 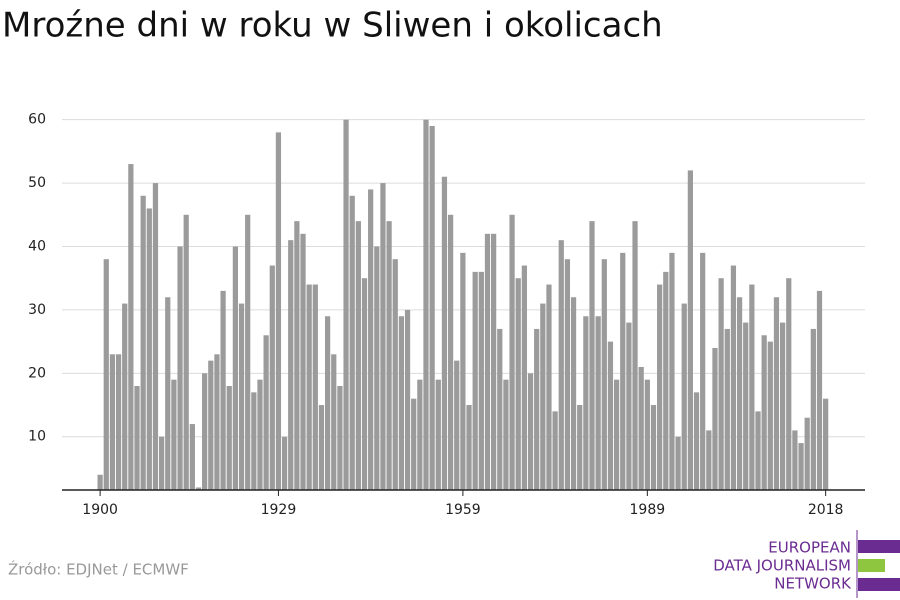 What do you see at coordinates (37, 437) in the screenshot?
I see `y-tick-label: 10` at bounding box center [37, 437].